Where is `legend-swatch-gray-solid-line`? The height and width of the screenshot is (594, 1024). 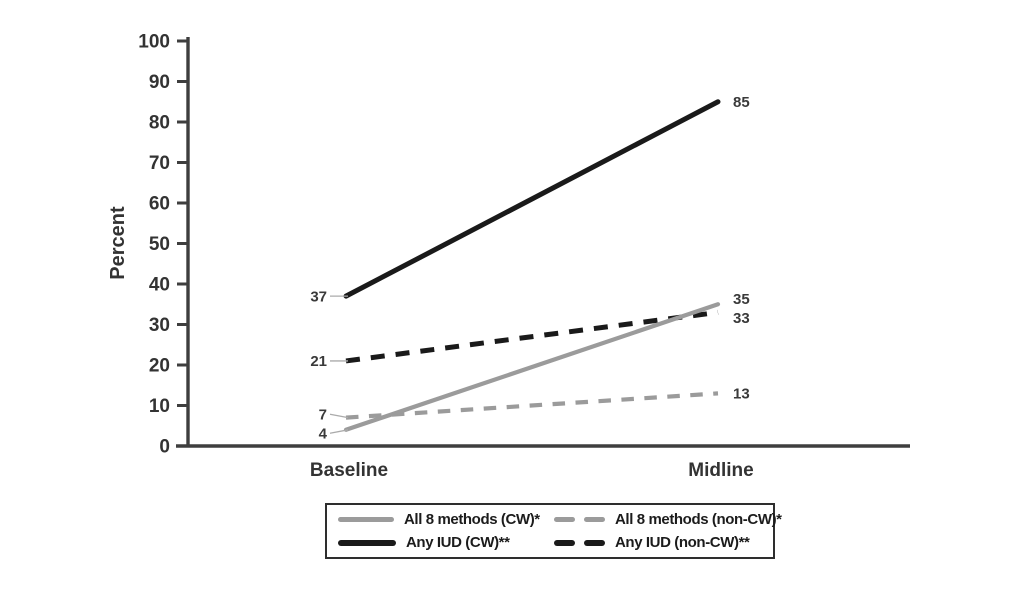
legend-swatch-gray-solid-line is located at coordinates (366, 519).